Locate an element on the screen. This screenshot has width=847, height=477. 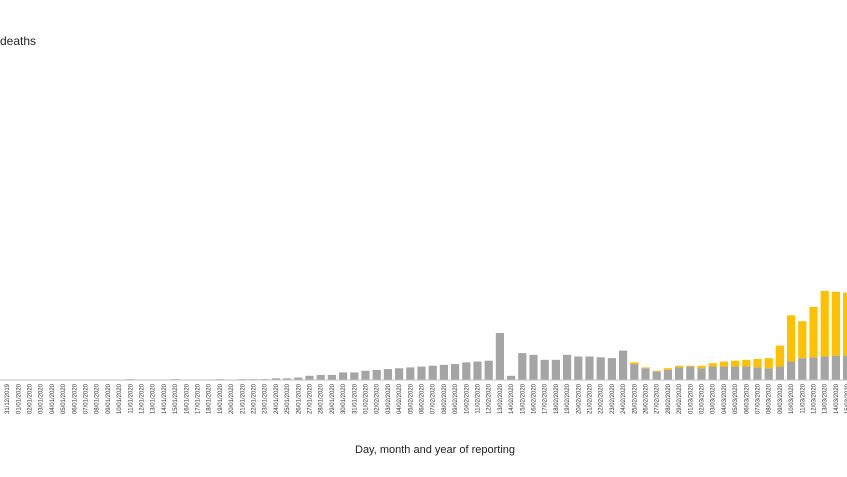
x-tick-label-62: 02/03/2020 is located at coordinates (703, 398).